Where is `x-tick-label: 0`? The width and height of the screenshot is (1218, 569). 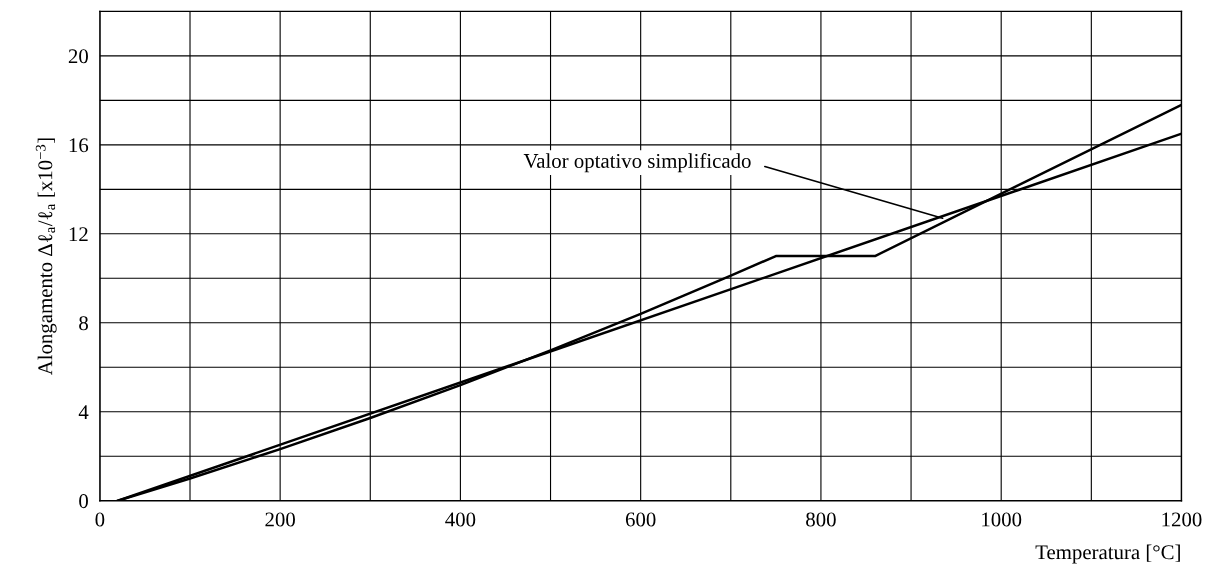
x-tick-label: 0 is located at coordinates (100, 519).